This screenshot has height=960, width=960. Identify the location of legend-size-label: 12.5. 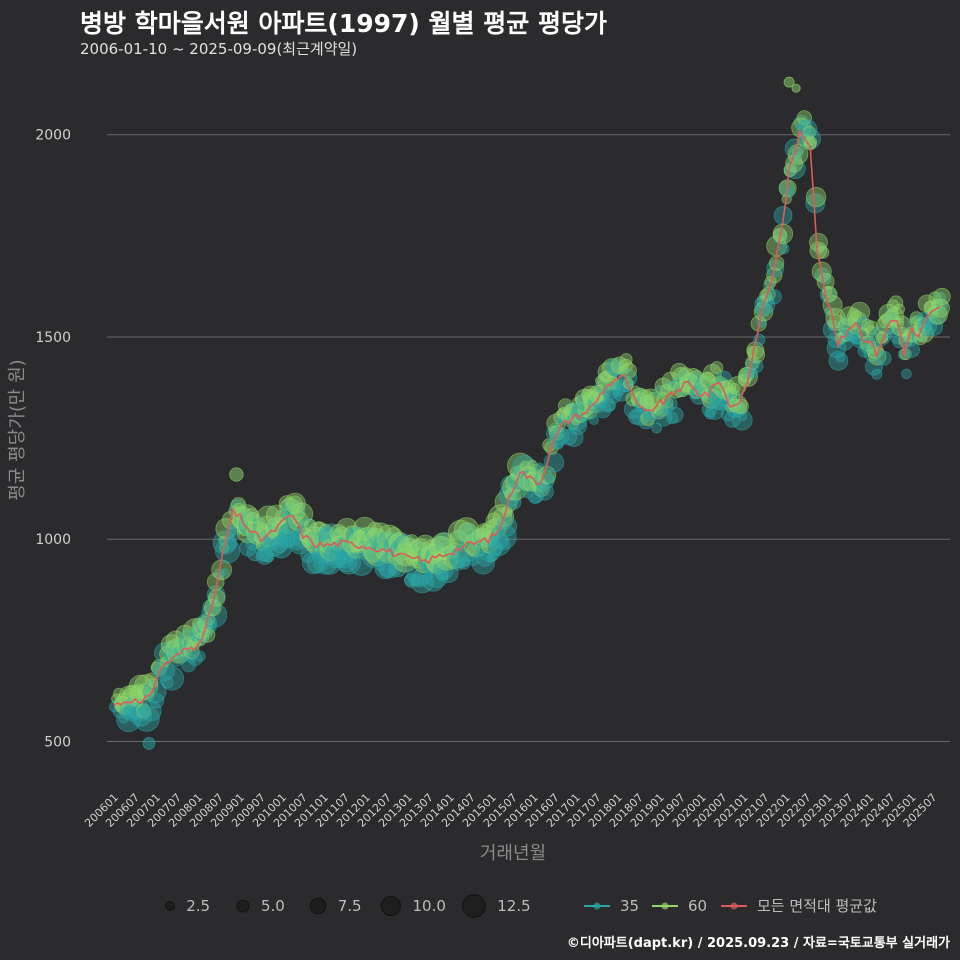
(513, 906).